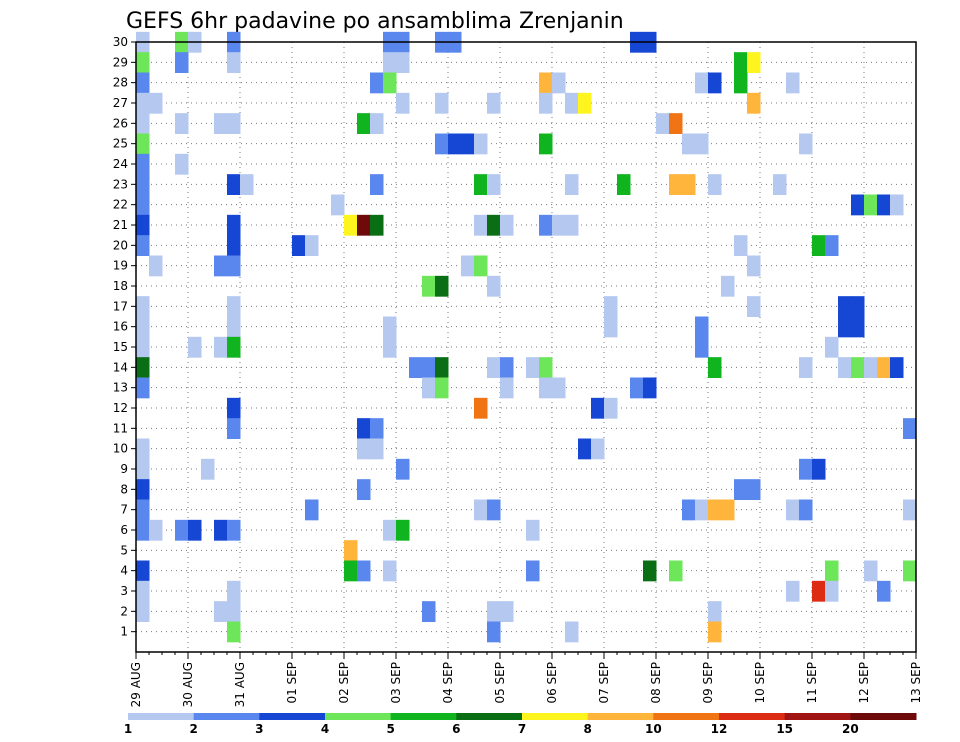 Image resolution: width=960 pixels, height=742 pixels. Describe the element at coordinates (120, 42) in the screenshot. I see `y-tick-label: 30` at that location.